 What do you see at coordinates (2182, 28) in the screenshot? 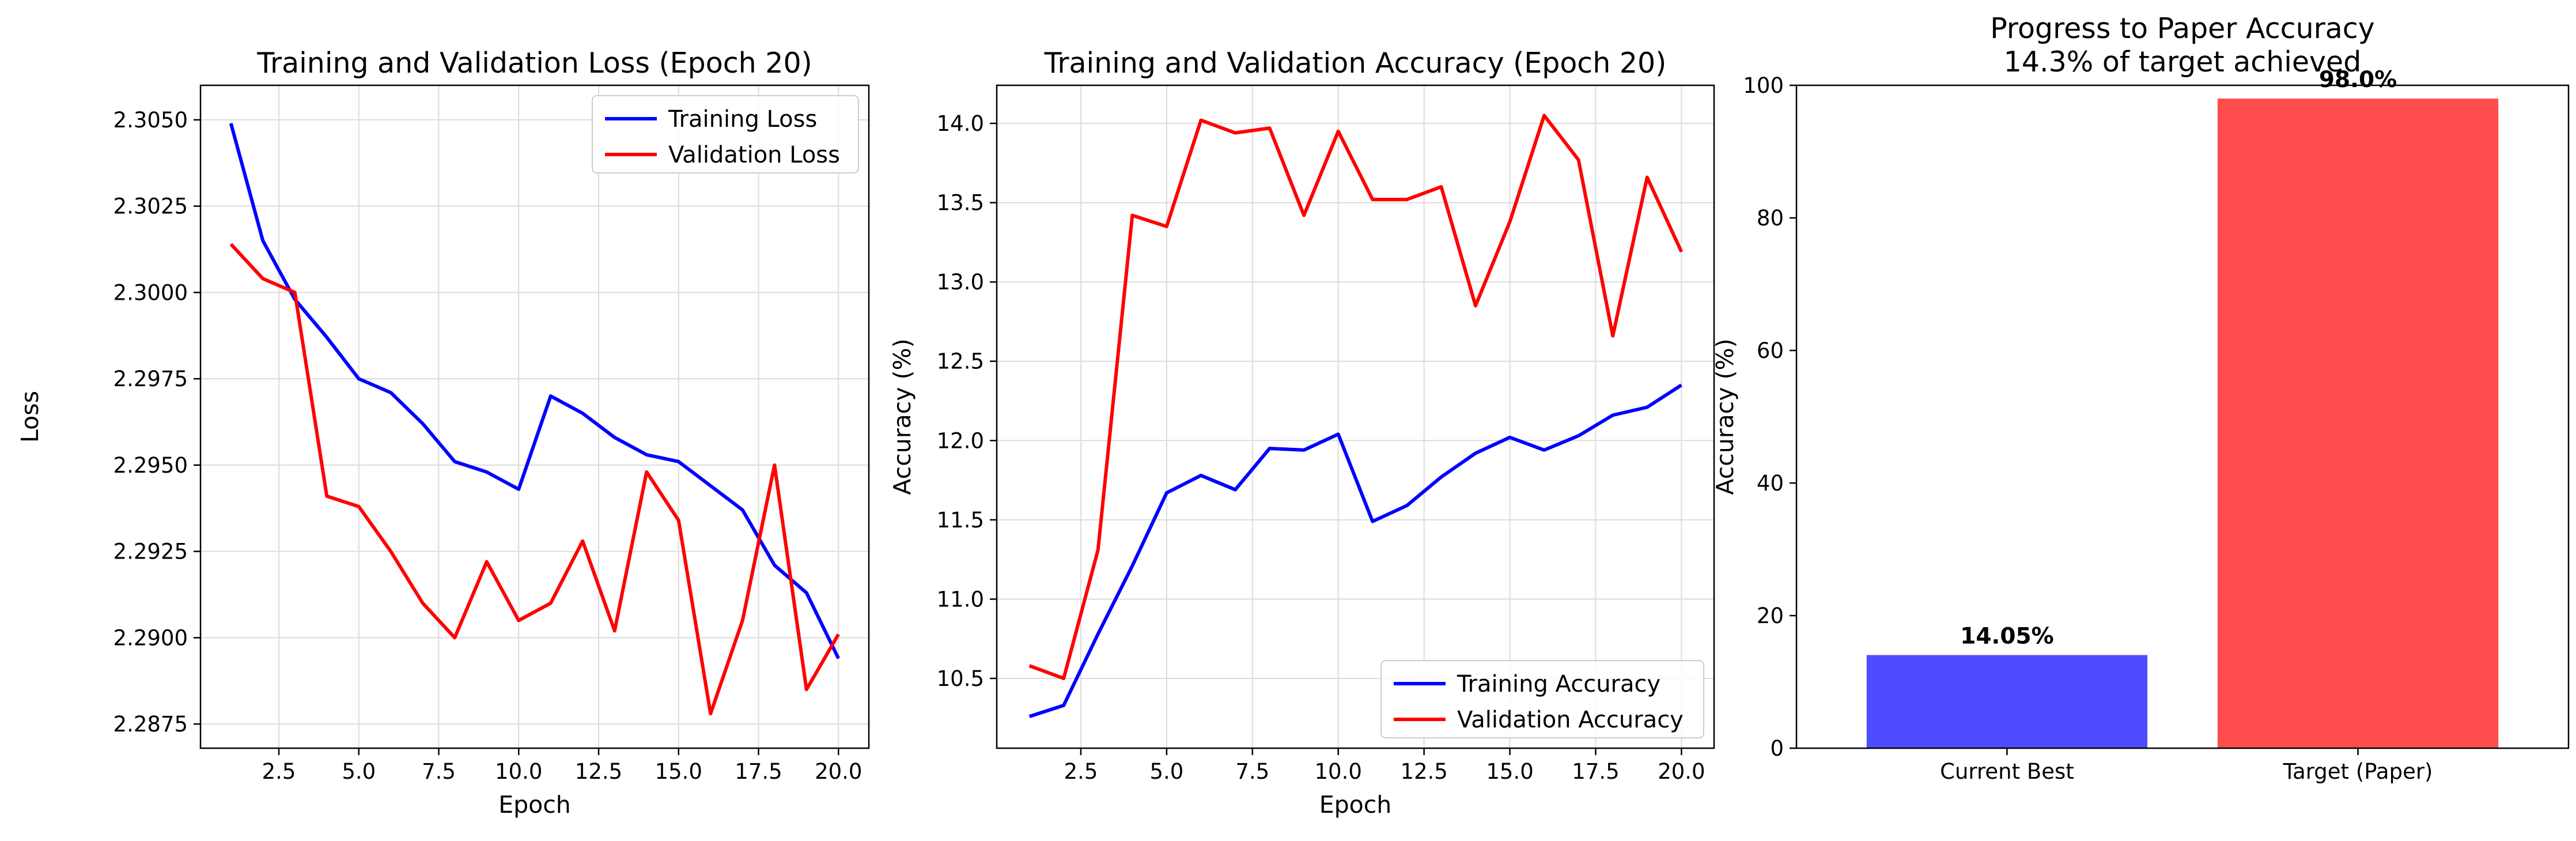
I see `chart-title: Progress to Paper Accuracy` at bounding box center [2182, 28].